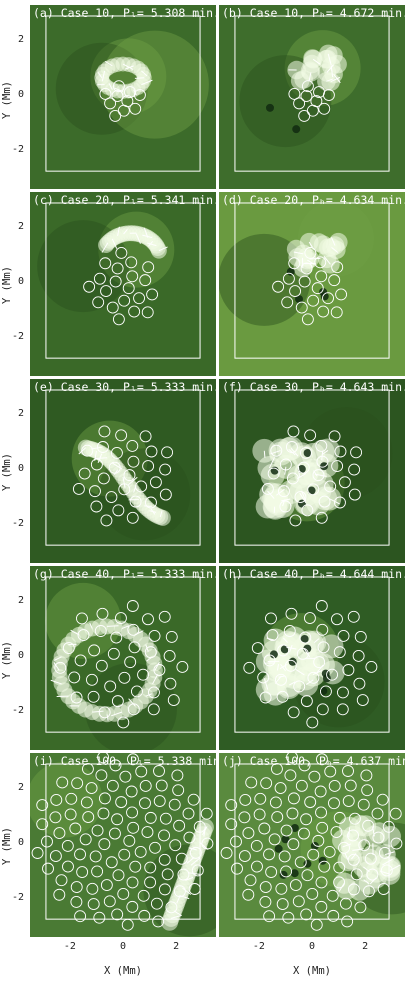  Describe the element at coordinates (117, 666) in the screenshot. I see `panel-content` at that location.